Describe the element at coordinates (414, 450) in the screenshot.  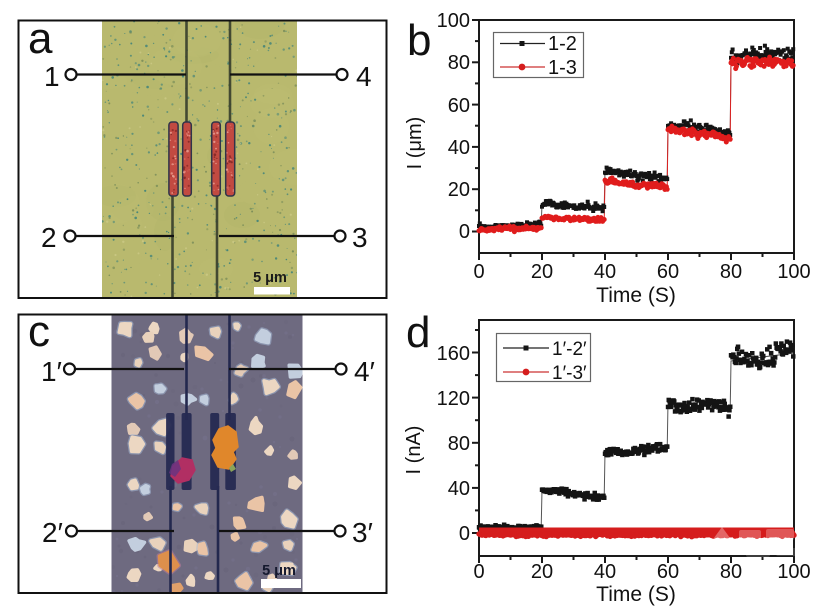
I see `svg-text: I (nA)` at that location.